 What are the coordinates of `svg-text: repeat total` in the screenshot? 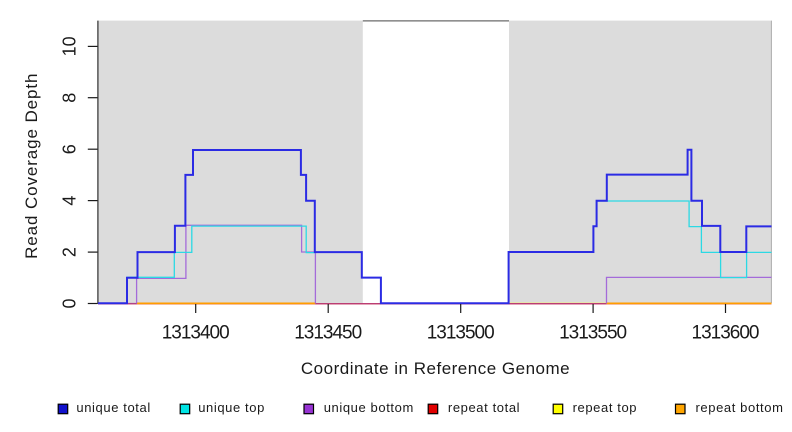 It's located at (484, 407).